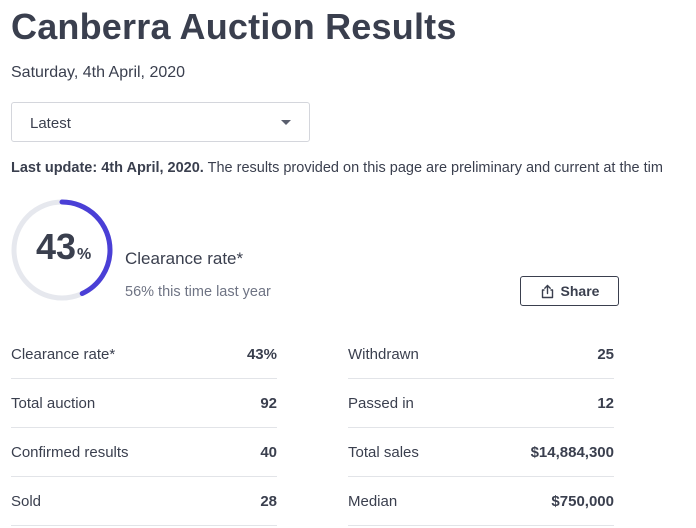  I want to click on results-date: Saturday, 4th April, 2020, so click(98, 72).